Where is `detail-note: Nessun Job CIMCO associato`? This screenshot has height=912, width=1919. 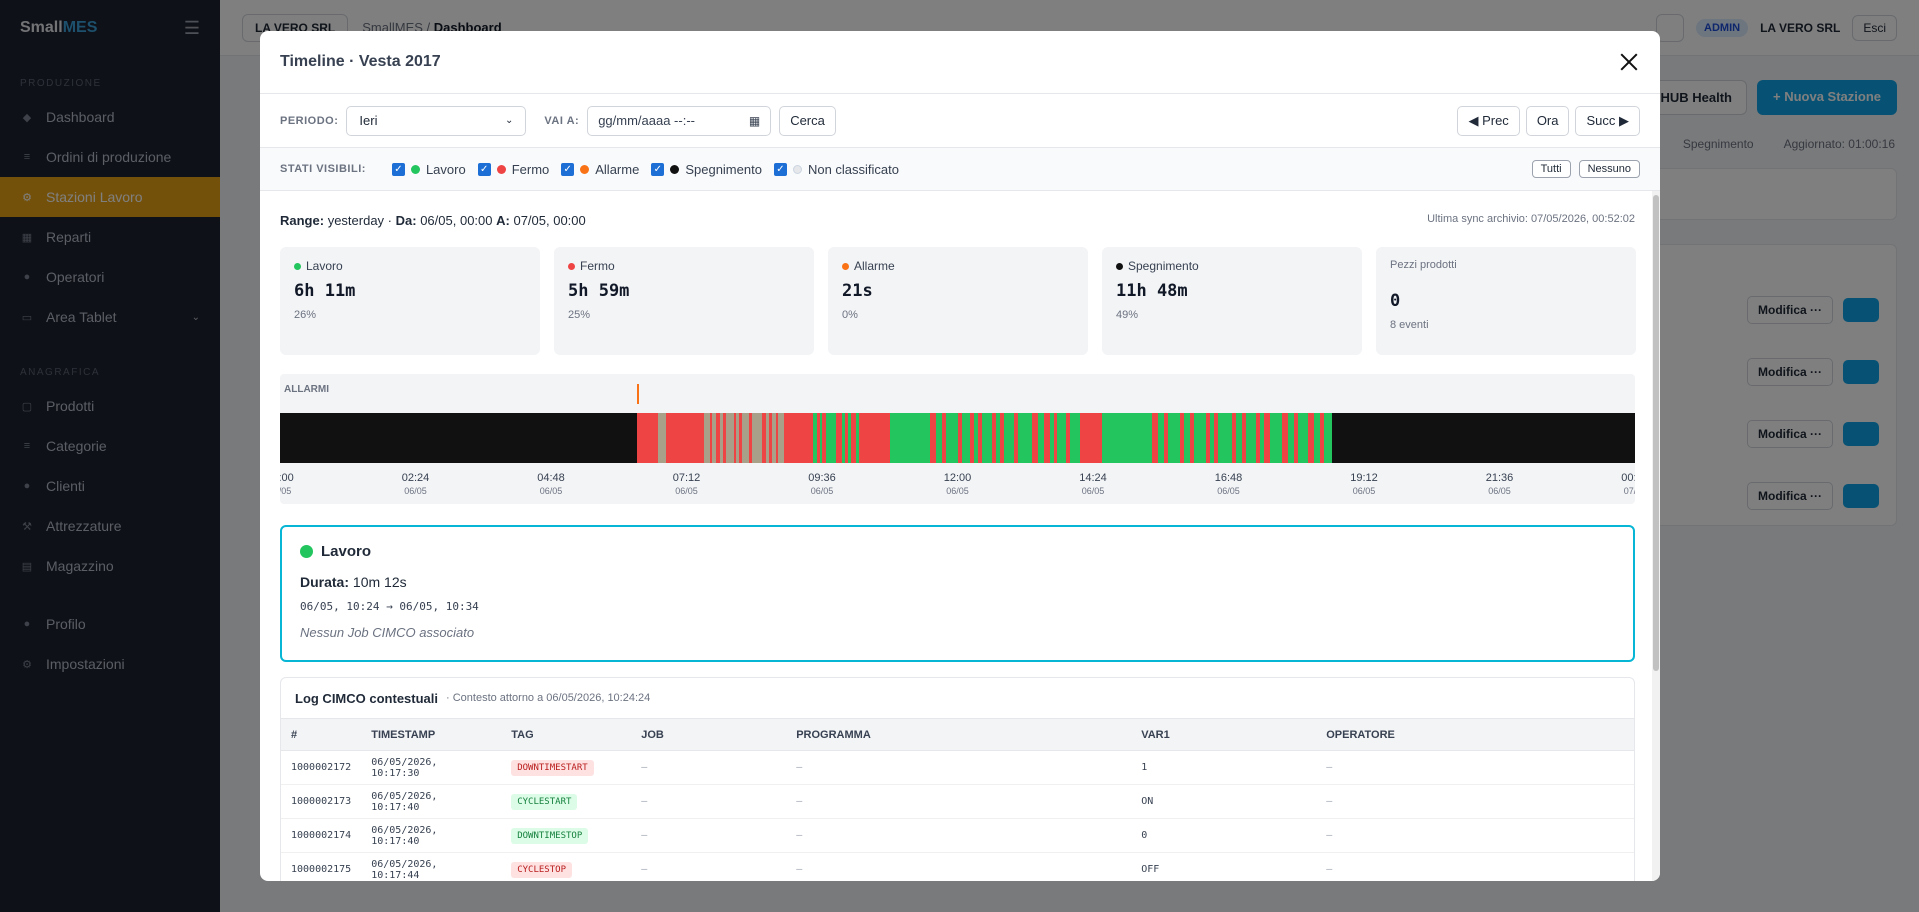 detail-note: Nessun Job CIMCO associato is located at coordinates (387, 632).